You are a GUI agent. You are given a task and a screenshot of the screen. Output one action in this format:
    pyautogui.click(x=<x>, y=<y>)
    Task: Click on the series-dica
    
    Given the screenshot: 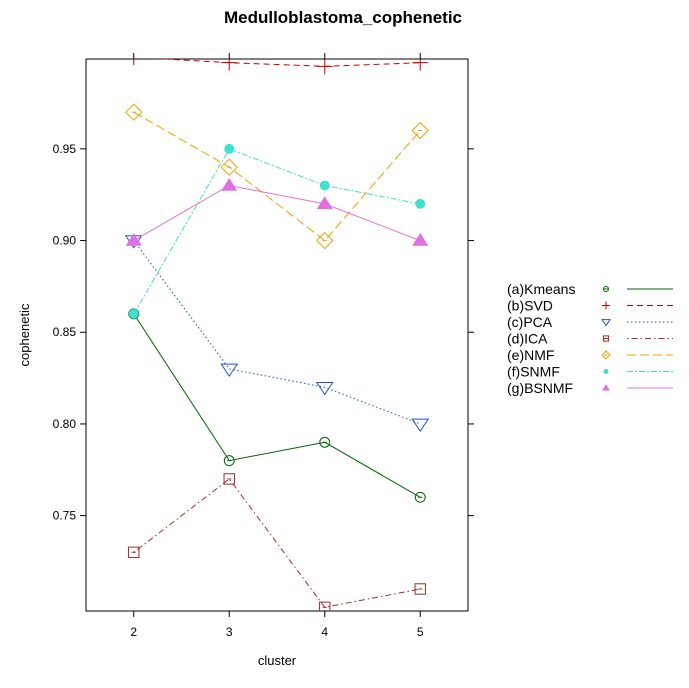 What is the action you would take?
    pyautogui.click(x=277, y=542)
    